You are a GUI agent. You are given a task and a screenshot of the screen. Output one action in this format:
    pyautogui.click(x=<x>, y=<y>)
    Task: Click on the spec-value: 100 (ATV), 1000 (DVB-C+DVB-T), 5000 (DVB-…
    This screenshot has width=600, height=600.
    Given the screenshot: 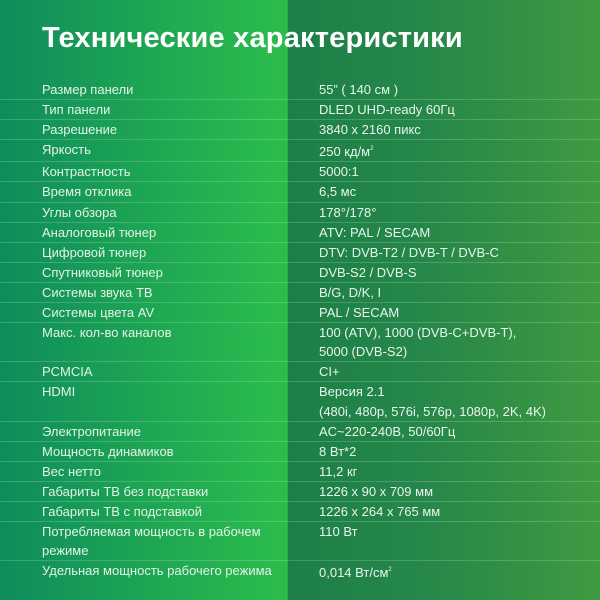 What is the action you would take?
    pyautogui.click(x=459, y=342)
    